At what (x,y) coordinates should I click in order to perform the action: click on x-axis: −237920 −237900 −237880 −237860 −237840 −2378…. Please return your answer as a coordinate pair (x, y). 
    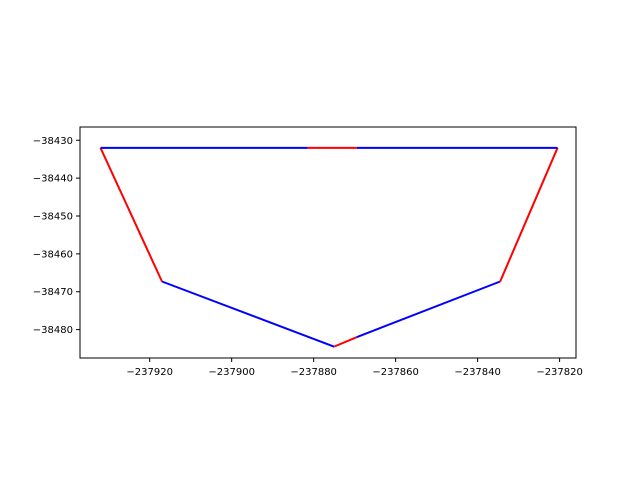
    Looking at the image, I should click on (354, 368).